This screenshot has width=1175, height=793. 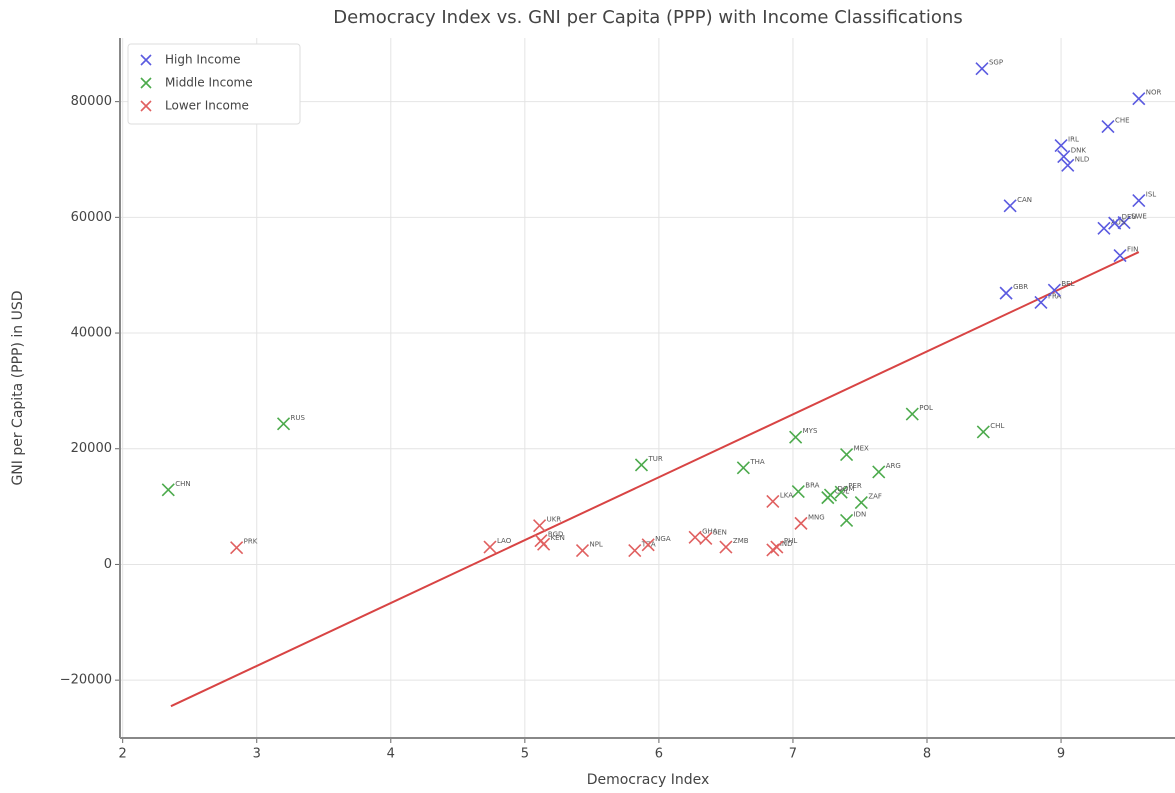 What do you see at coordinates (812, 486) in the screenshot?
I see `point-label: BRA` at bounding box center [812, 486].